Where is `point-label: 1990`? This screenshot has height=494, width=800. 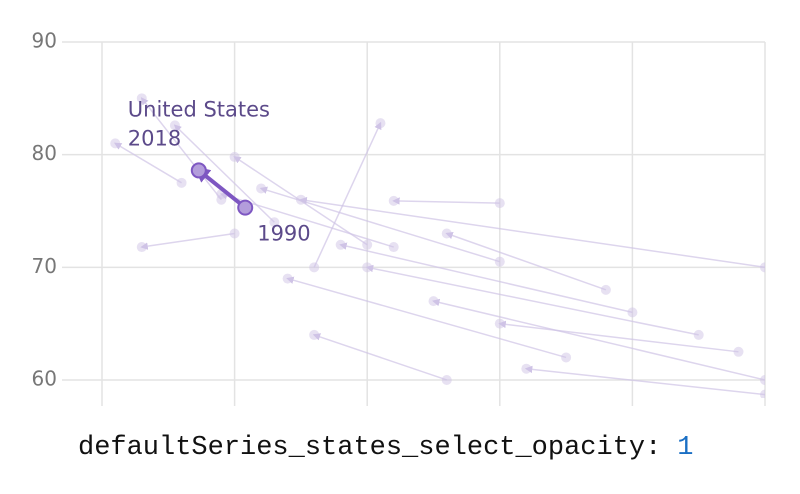
point-label: 1990 is located at coordinates (283, 234).